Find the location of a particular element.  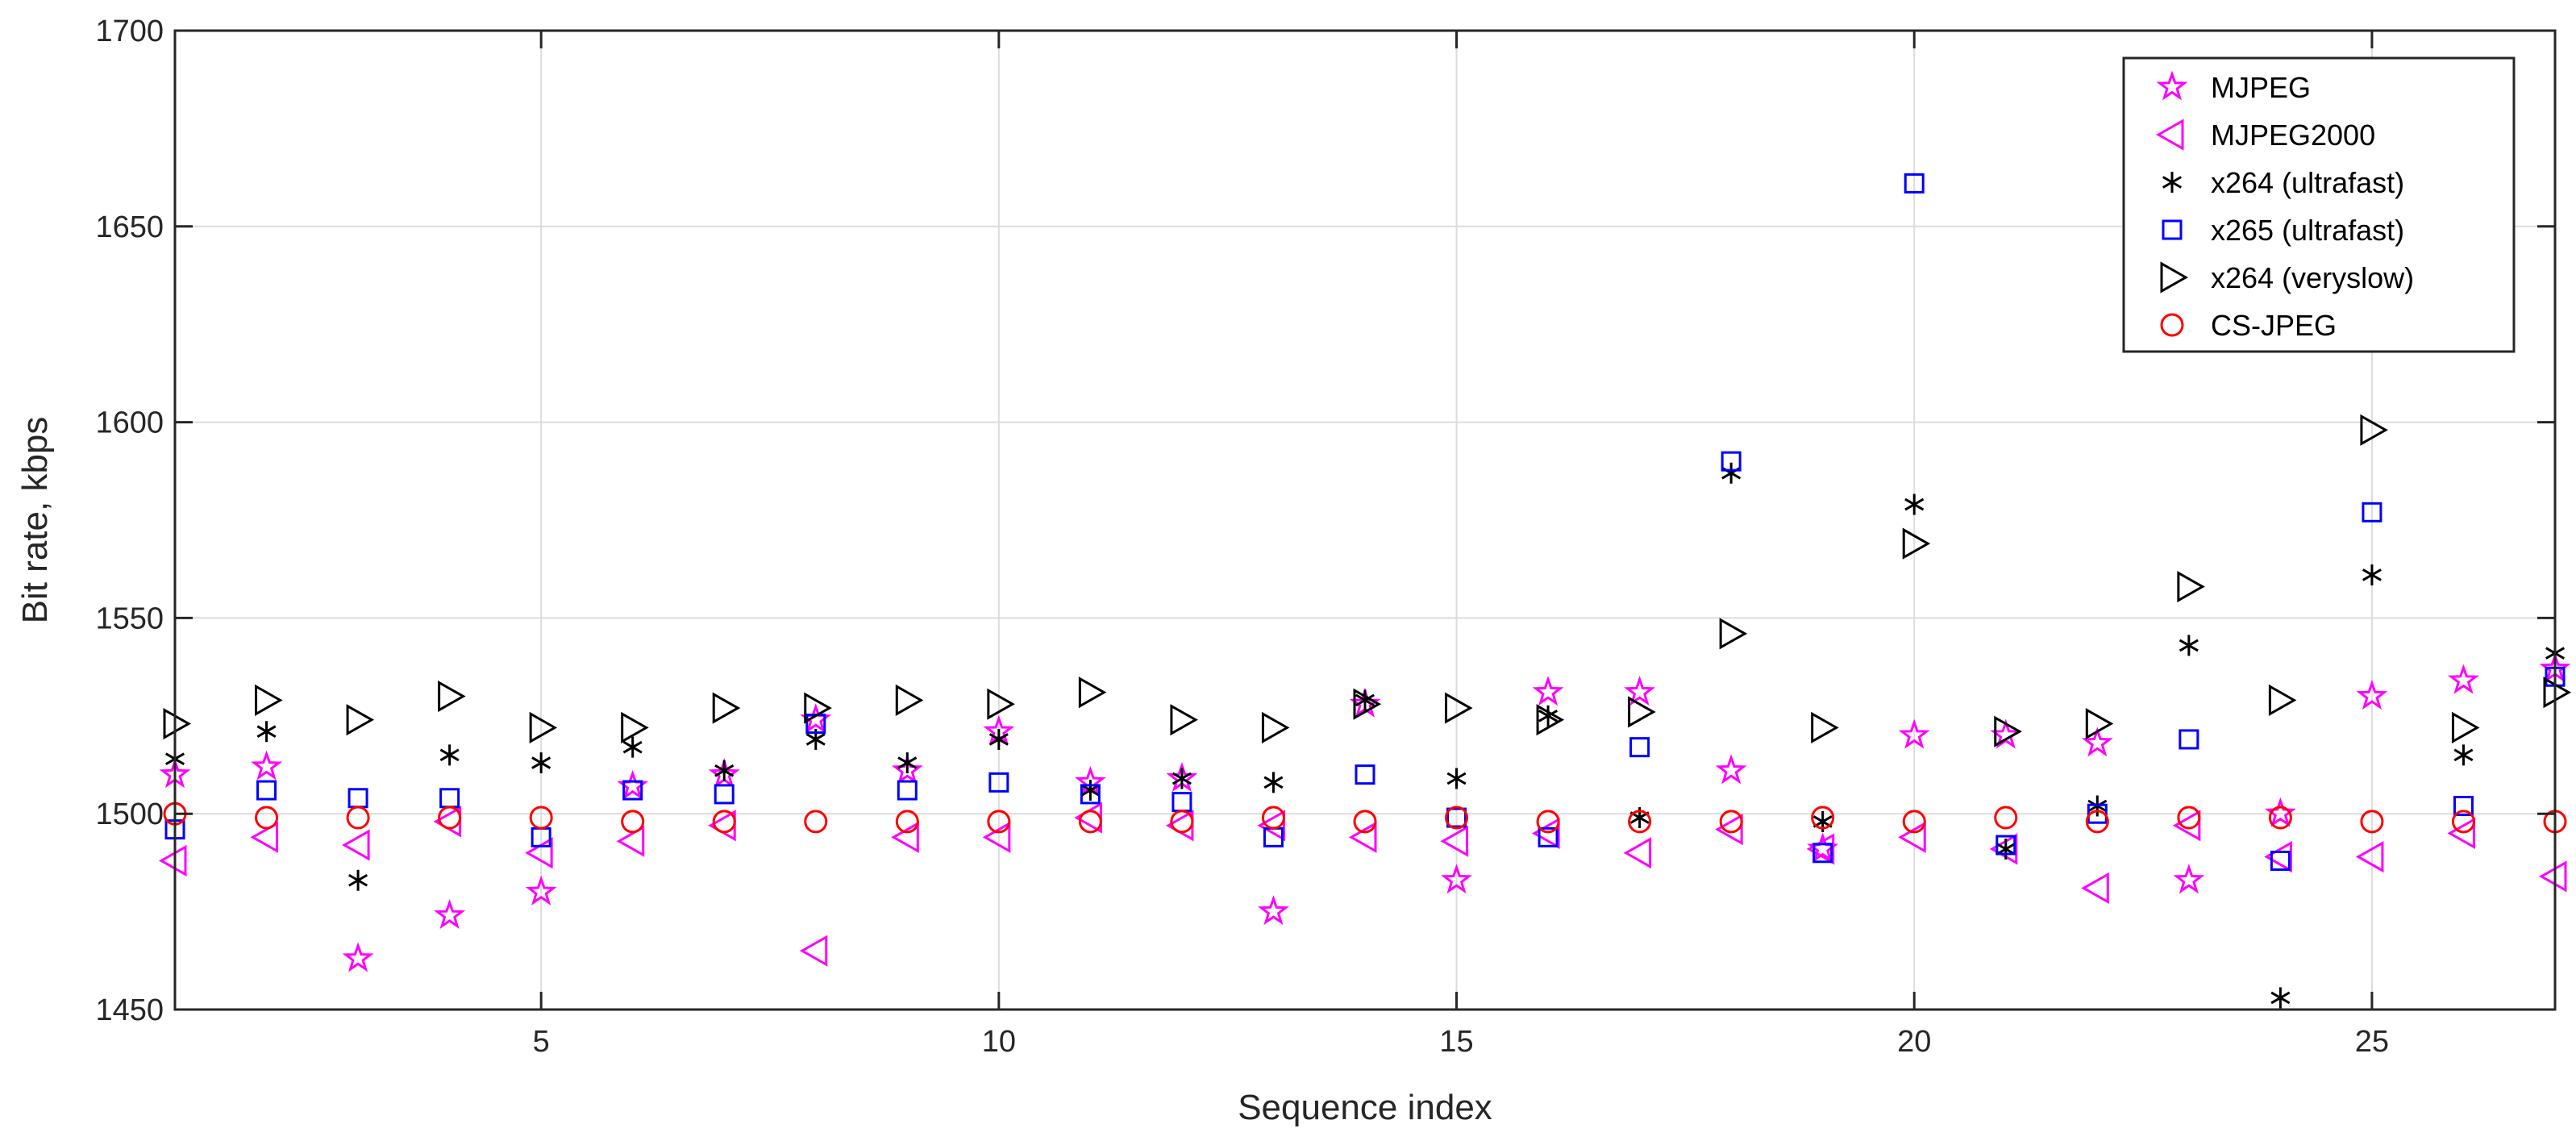

legend-label: MJPEG2000 is located at coordinates (2293, 135).